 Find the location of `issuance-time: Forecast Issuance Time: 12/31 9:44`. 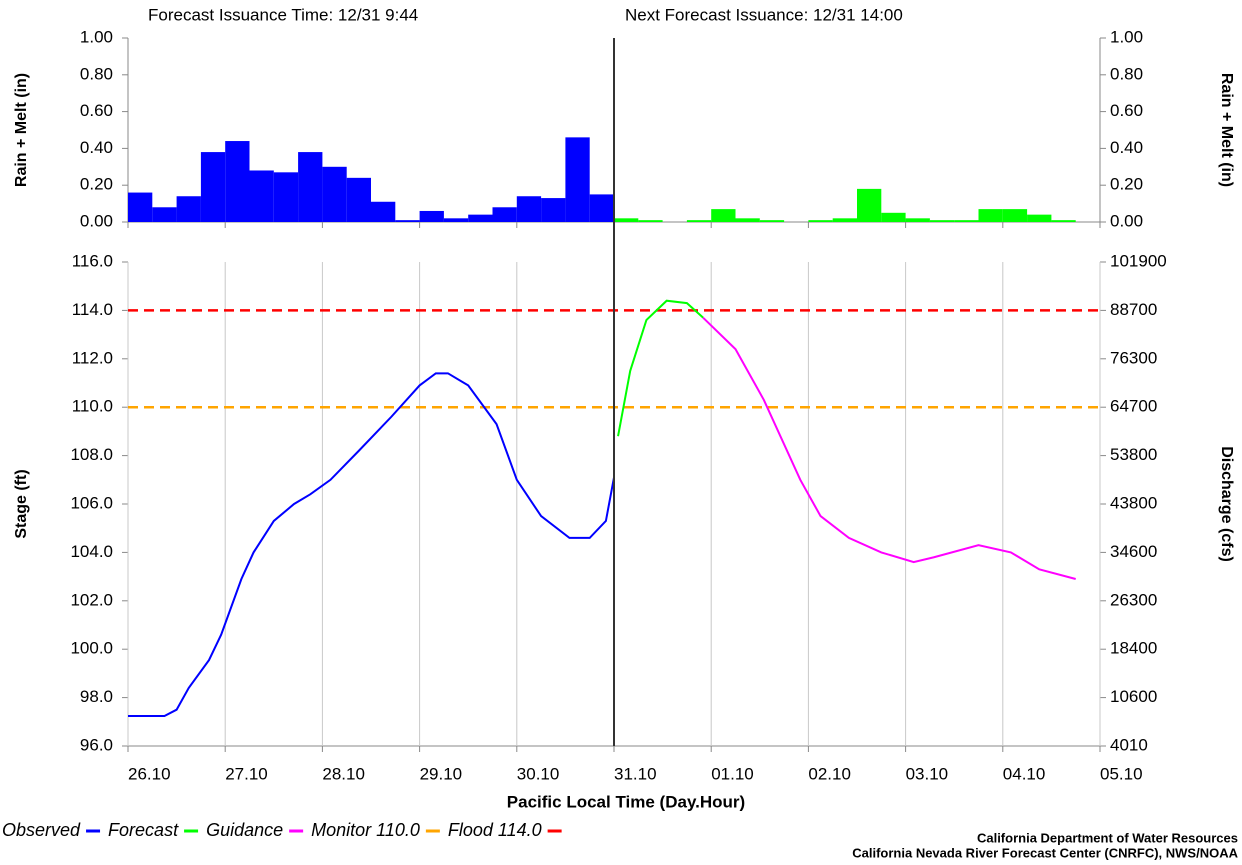

issuance-time: Forecast Issuance Time: 12/31 9:44 is located at coordinates (283, 14).